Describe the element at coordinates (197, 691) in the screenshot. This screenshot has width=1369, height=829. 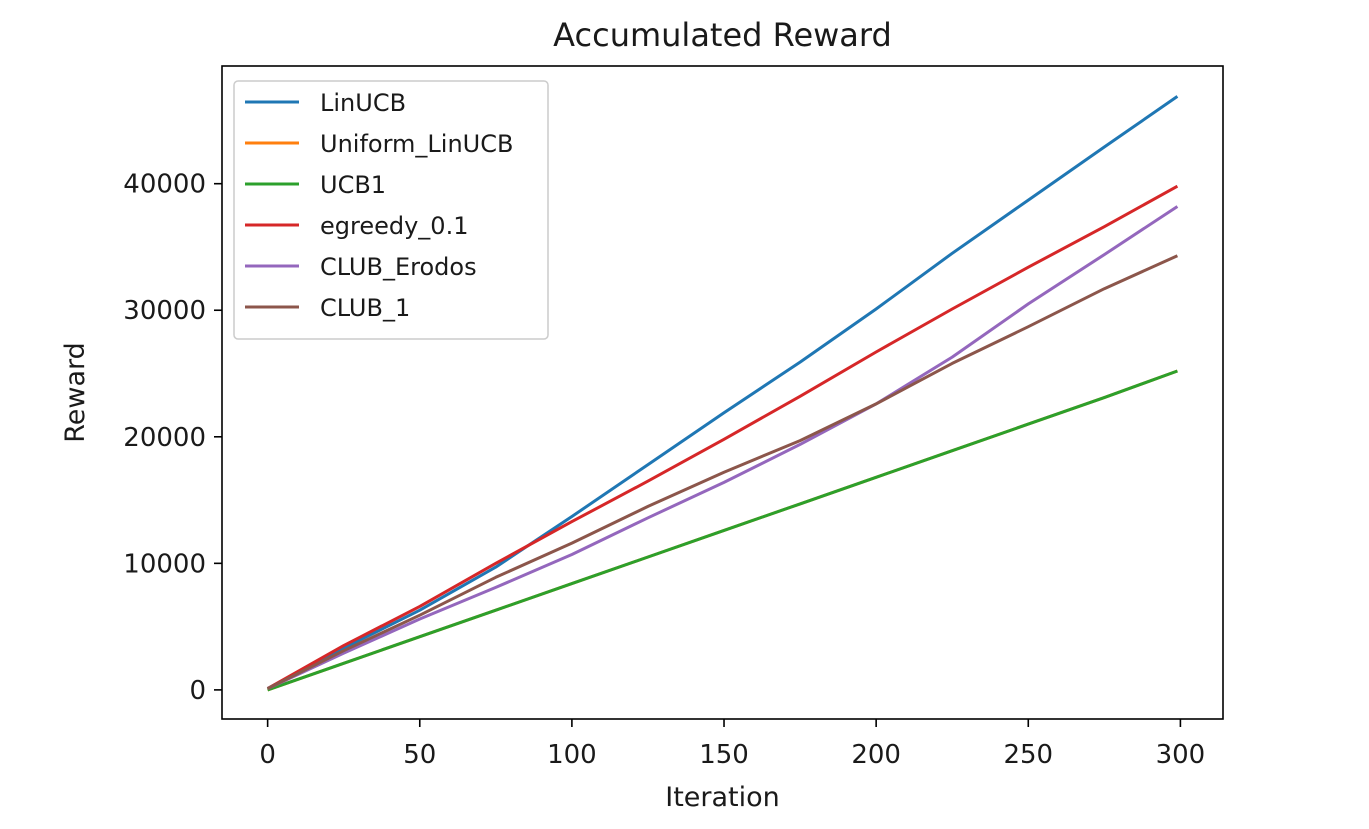
I see `y-tick-label: 0` at that location.